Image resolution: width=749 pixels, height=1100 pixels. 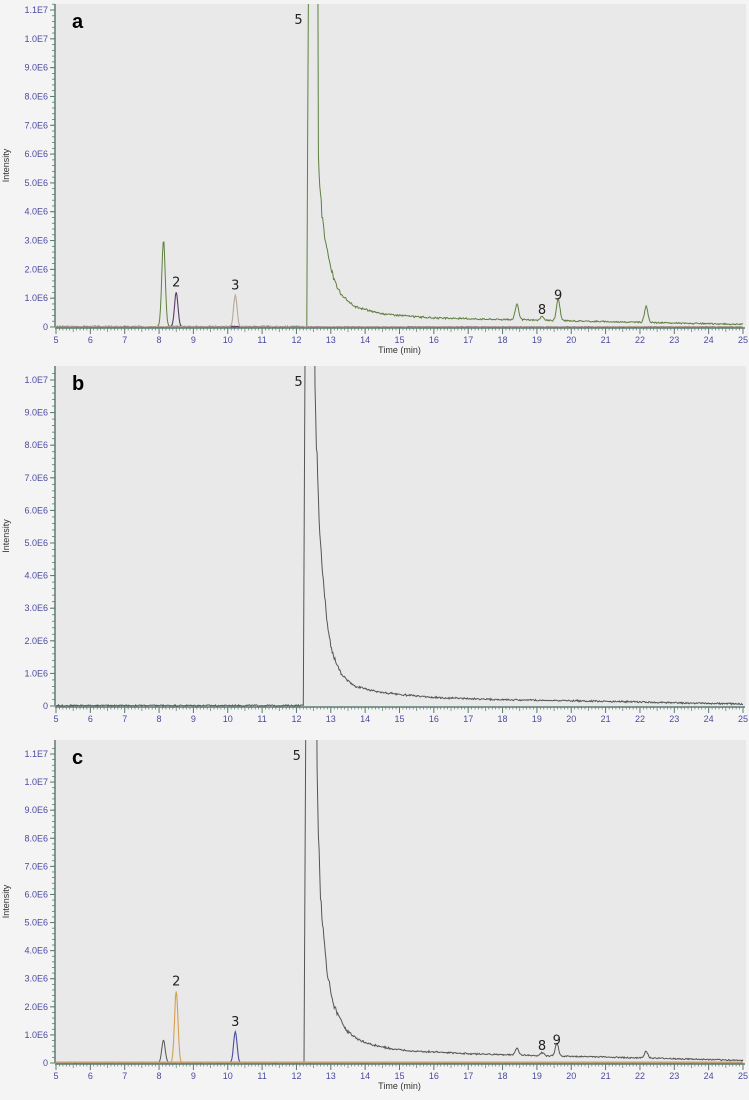 What do you see at coordinates (77, 758) in the screenshot?
I see `panel-letter: c` at bounding box center [77, 758].